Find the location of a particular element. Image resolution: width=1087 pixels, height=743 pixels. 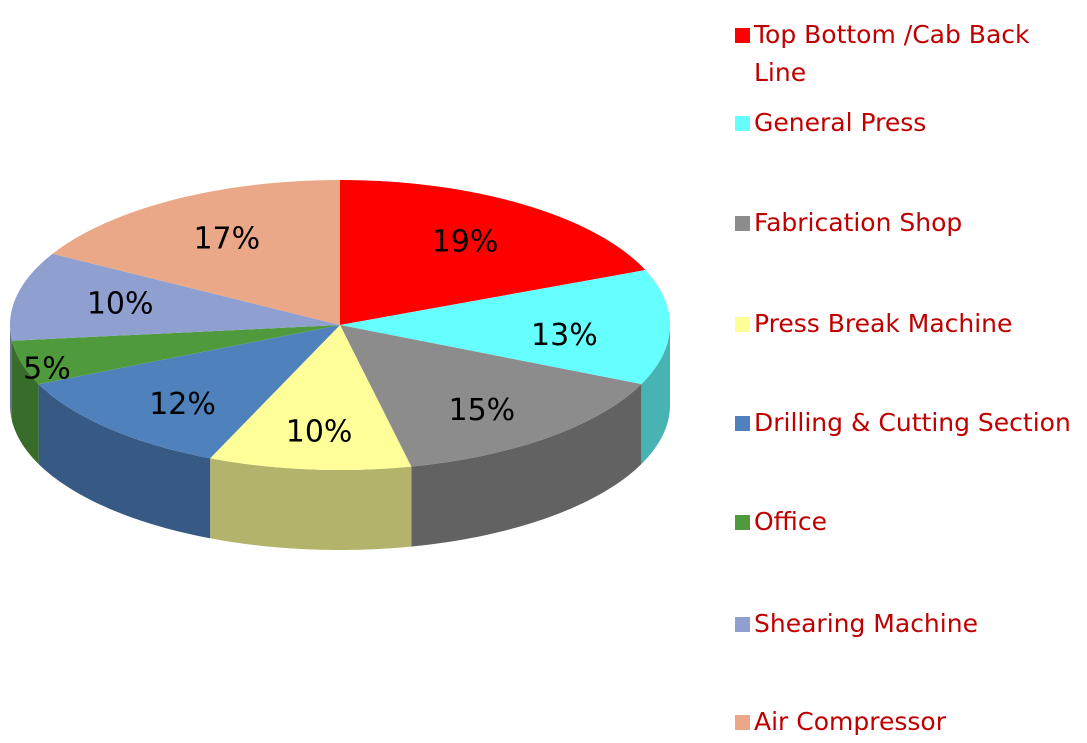

legend-label: Press Break Machine is located at coordinates (883, 323).